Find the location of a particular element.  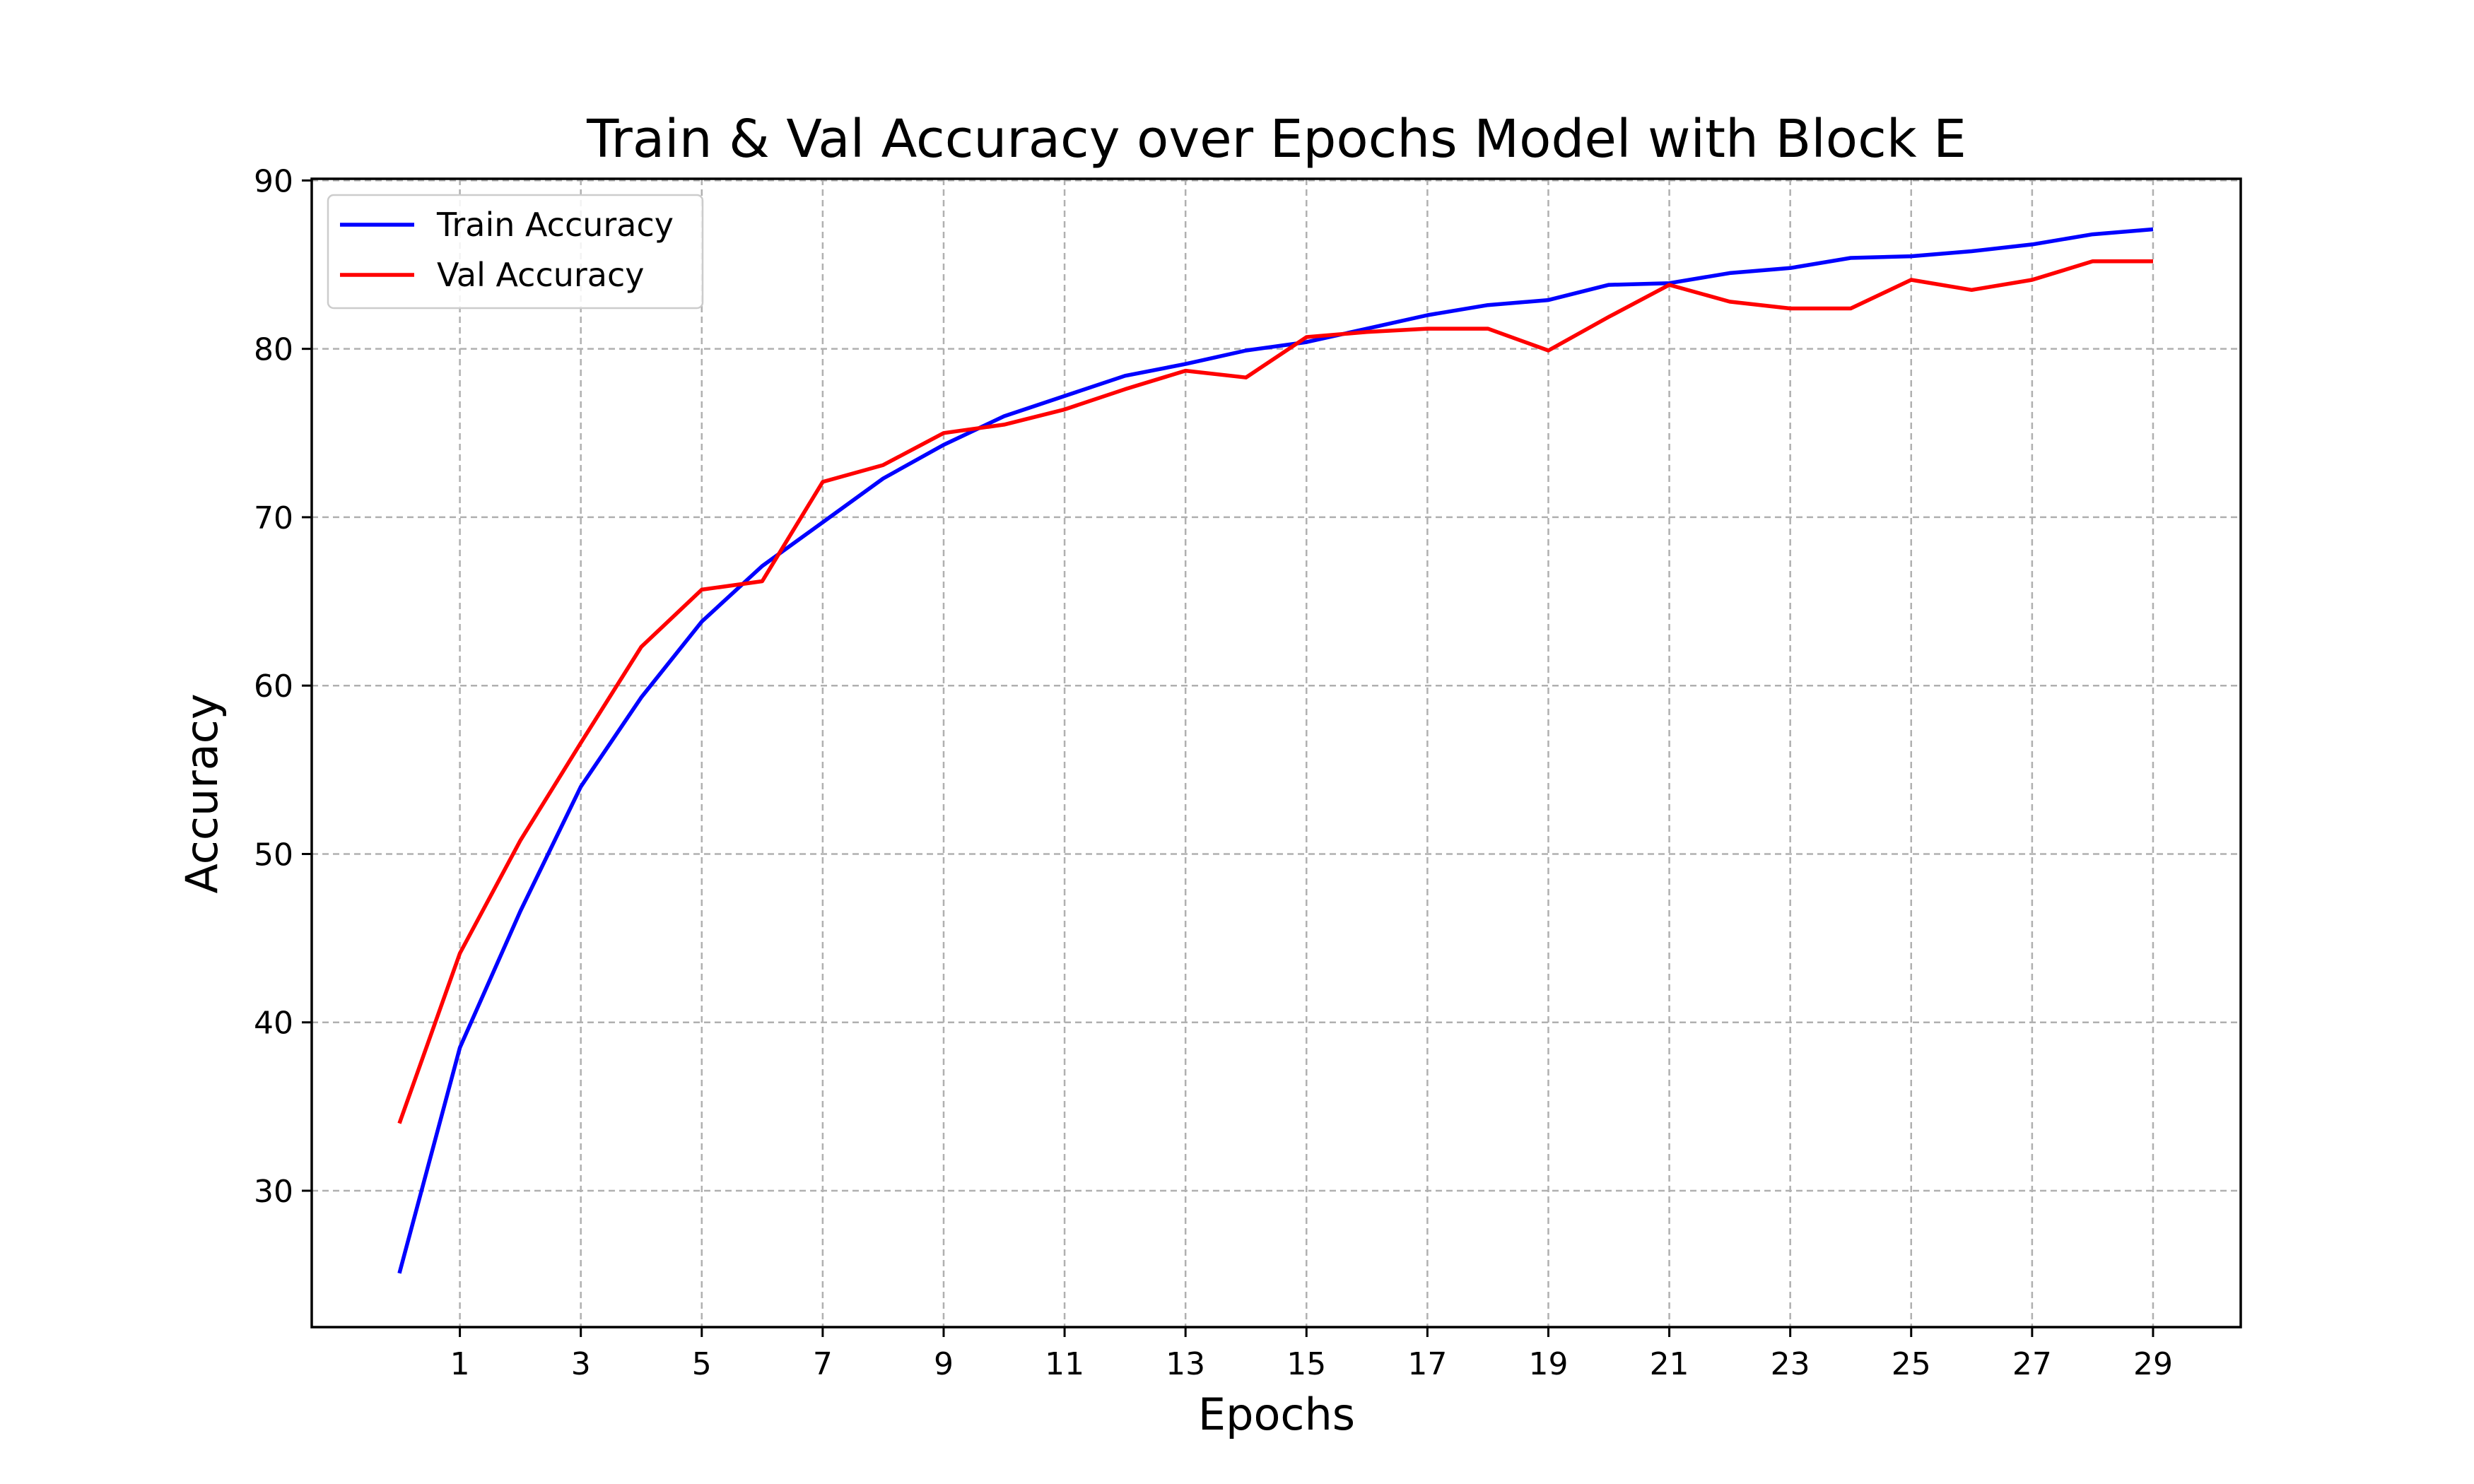

x-tick-label: 7 is located at coordinates (823, 1364).